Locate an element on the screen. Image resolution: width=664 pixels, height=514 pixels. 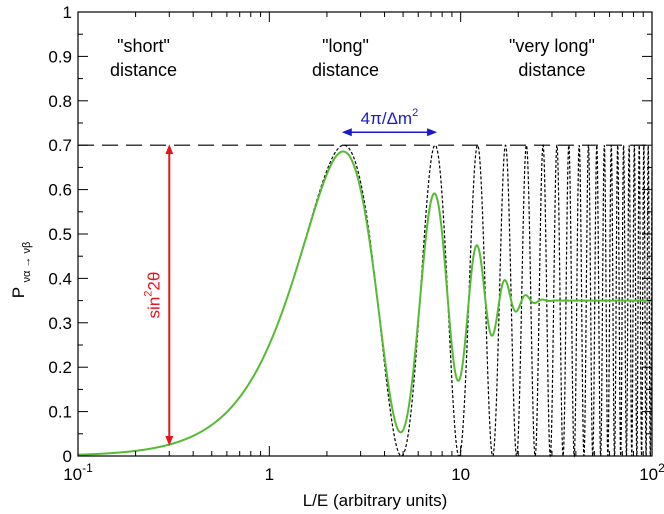
y-axis-label: P να → νβ is located at coordinates (21, 270).